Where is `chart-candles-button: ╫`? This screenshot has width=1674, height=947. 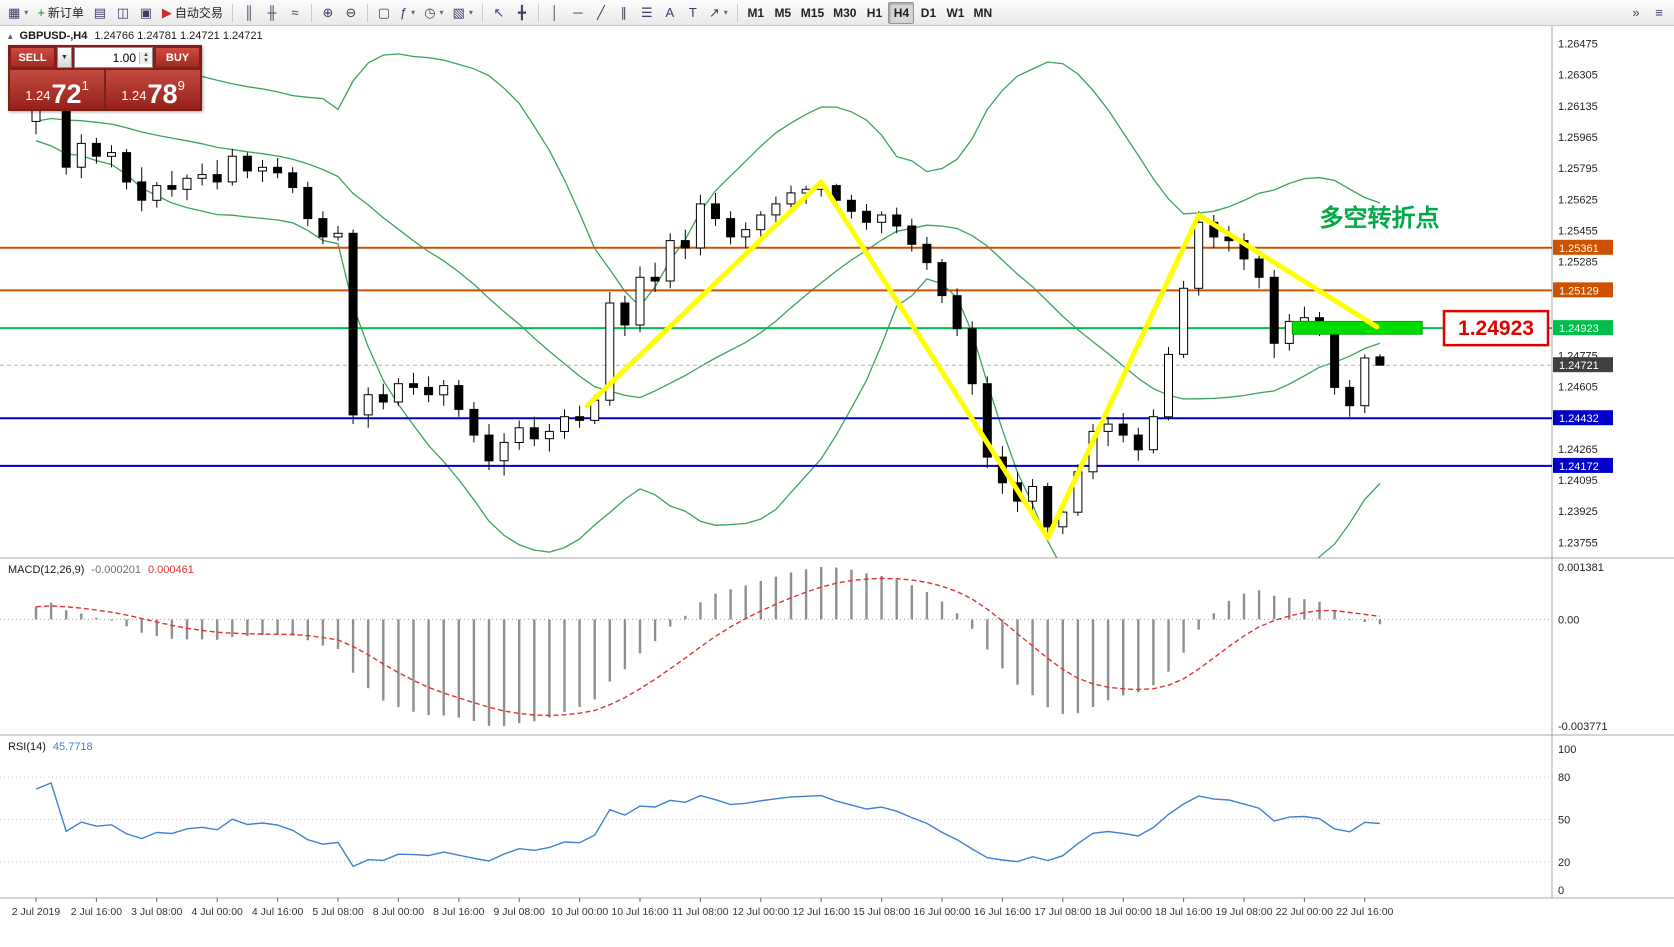 chart-candles-button: ╫ is located at coordinates (272, 13).